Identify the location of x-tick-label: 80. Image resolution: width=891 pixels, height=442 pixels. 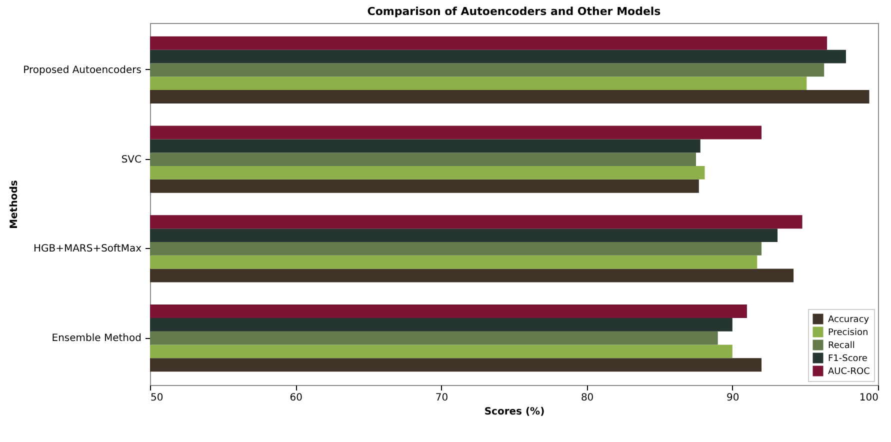
(587, 398).